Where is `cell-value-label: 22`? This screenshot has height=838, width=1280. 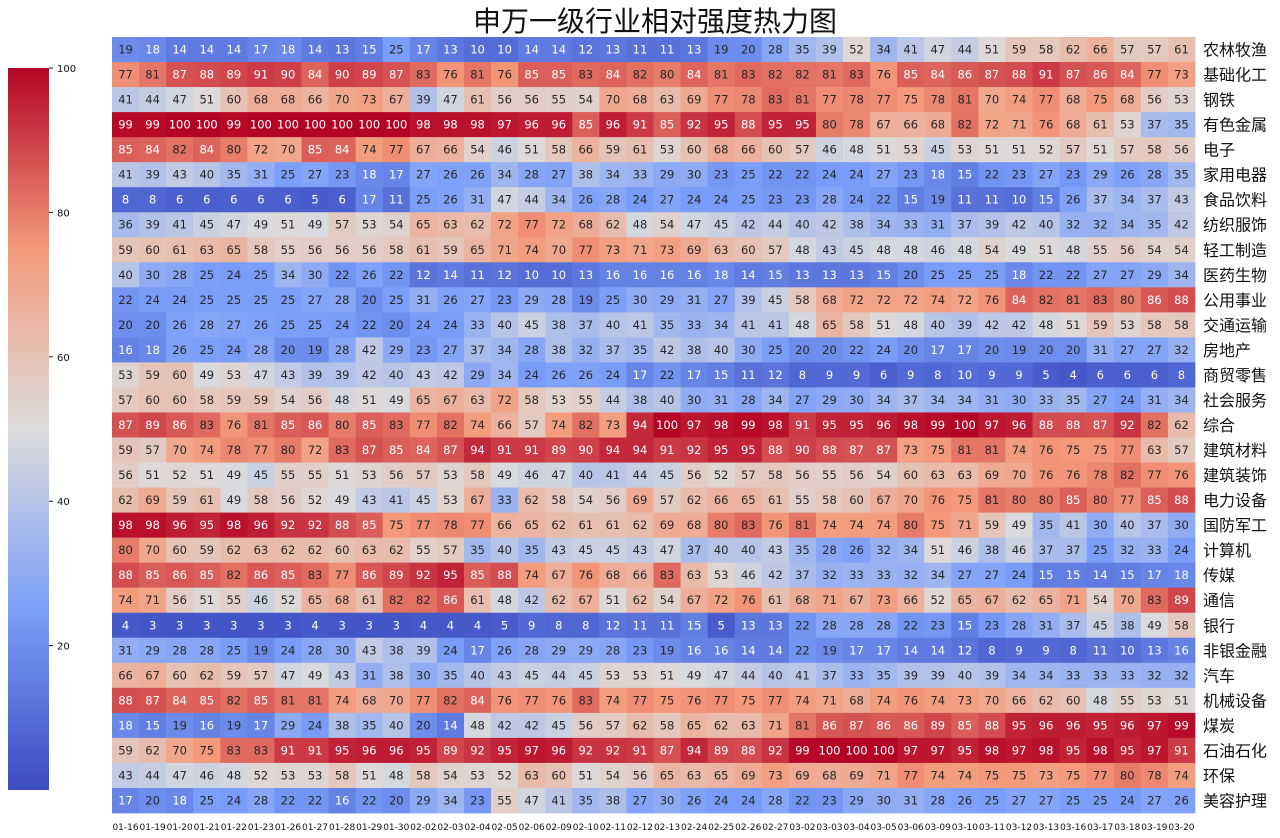
cell-value-label: 22 is located at coordinates (775, 175).